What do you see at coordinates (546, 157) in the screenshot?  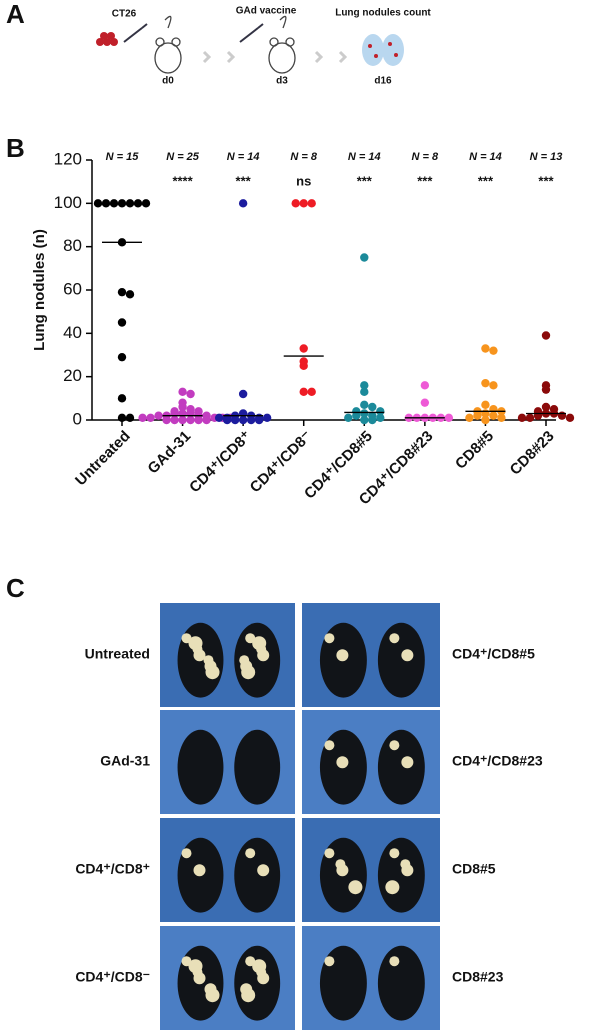 I see `n-label: N = 13` at bounding box center [546, 157].